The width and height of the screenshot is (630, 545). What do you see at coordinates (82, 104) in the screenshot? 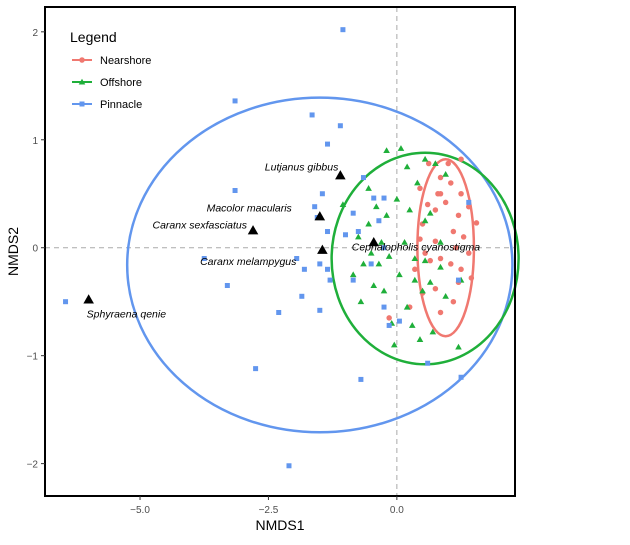
I see `legend-key-pinnacle` at bounding box center [82, 104].